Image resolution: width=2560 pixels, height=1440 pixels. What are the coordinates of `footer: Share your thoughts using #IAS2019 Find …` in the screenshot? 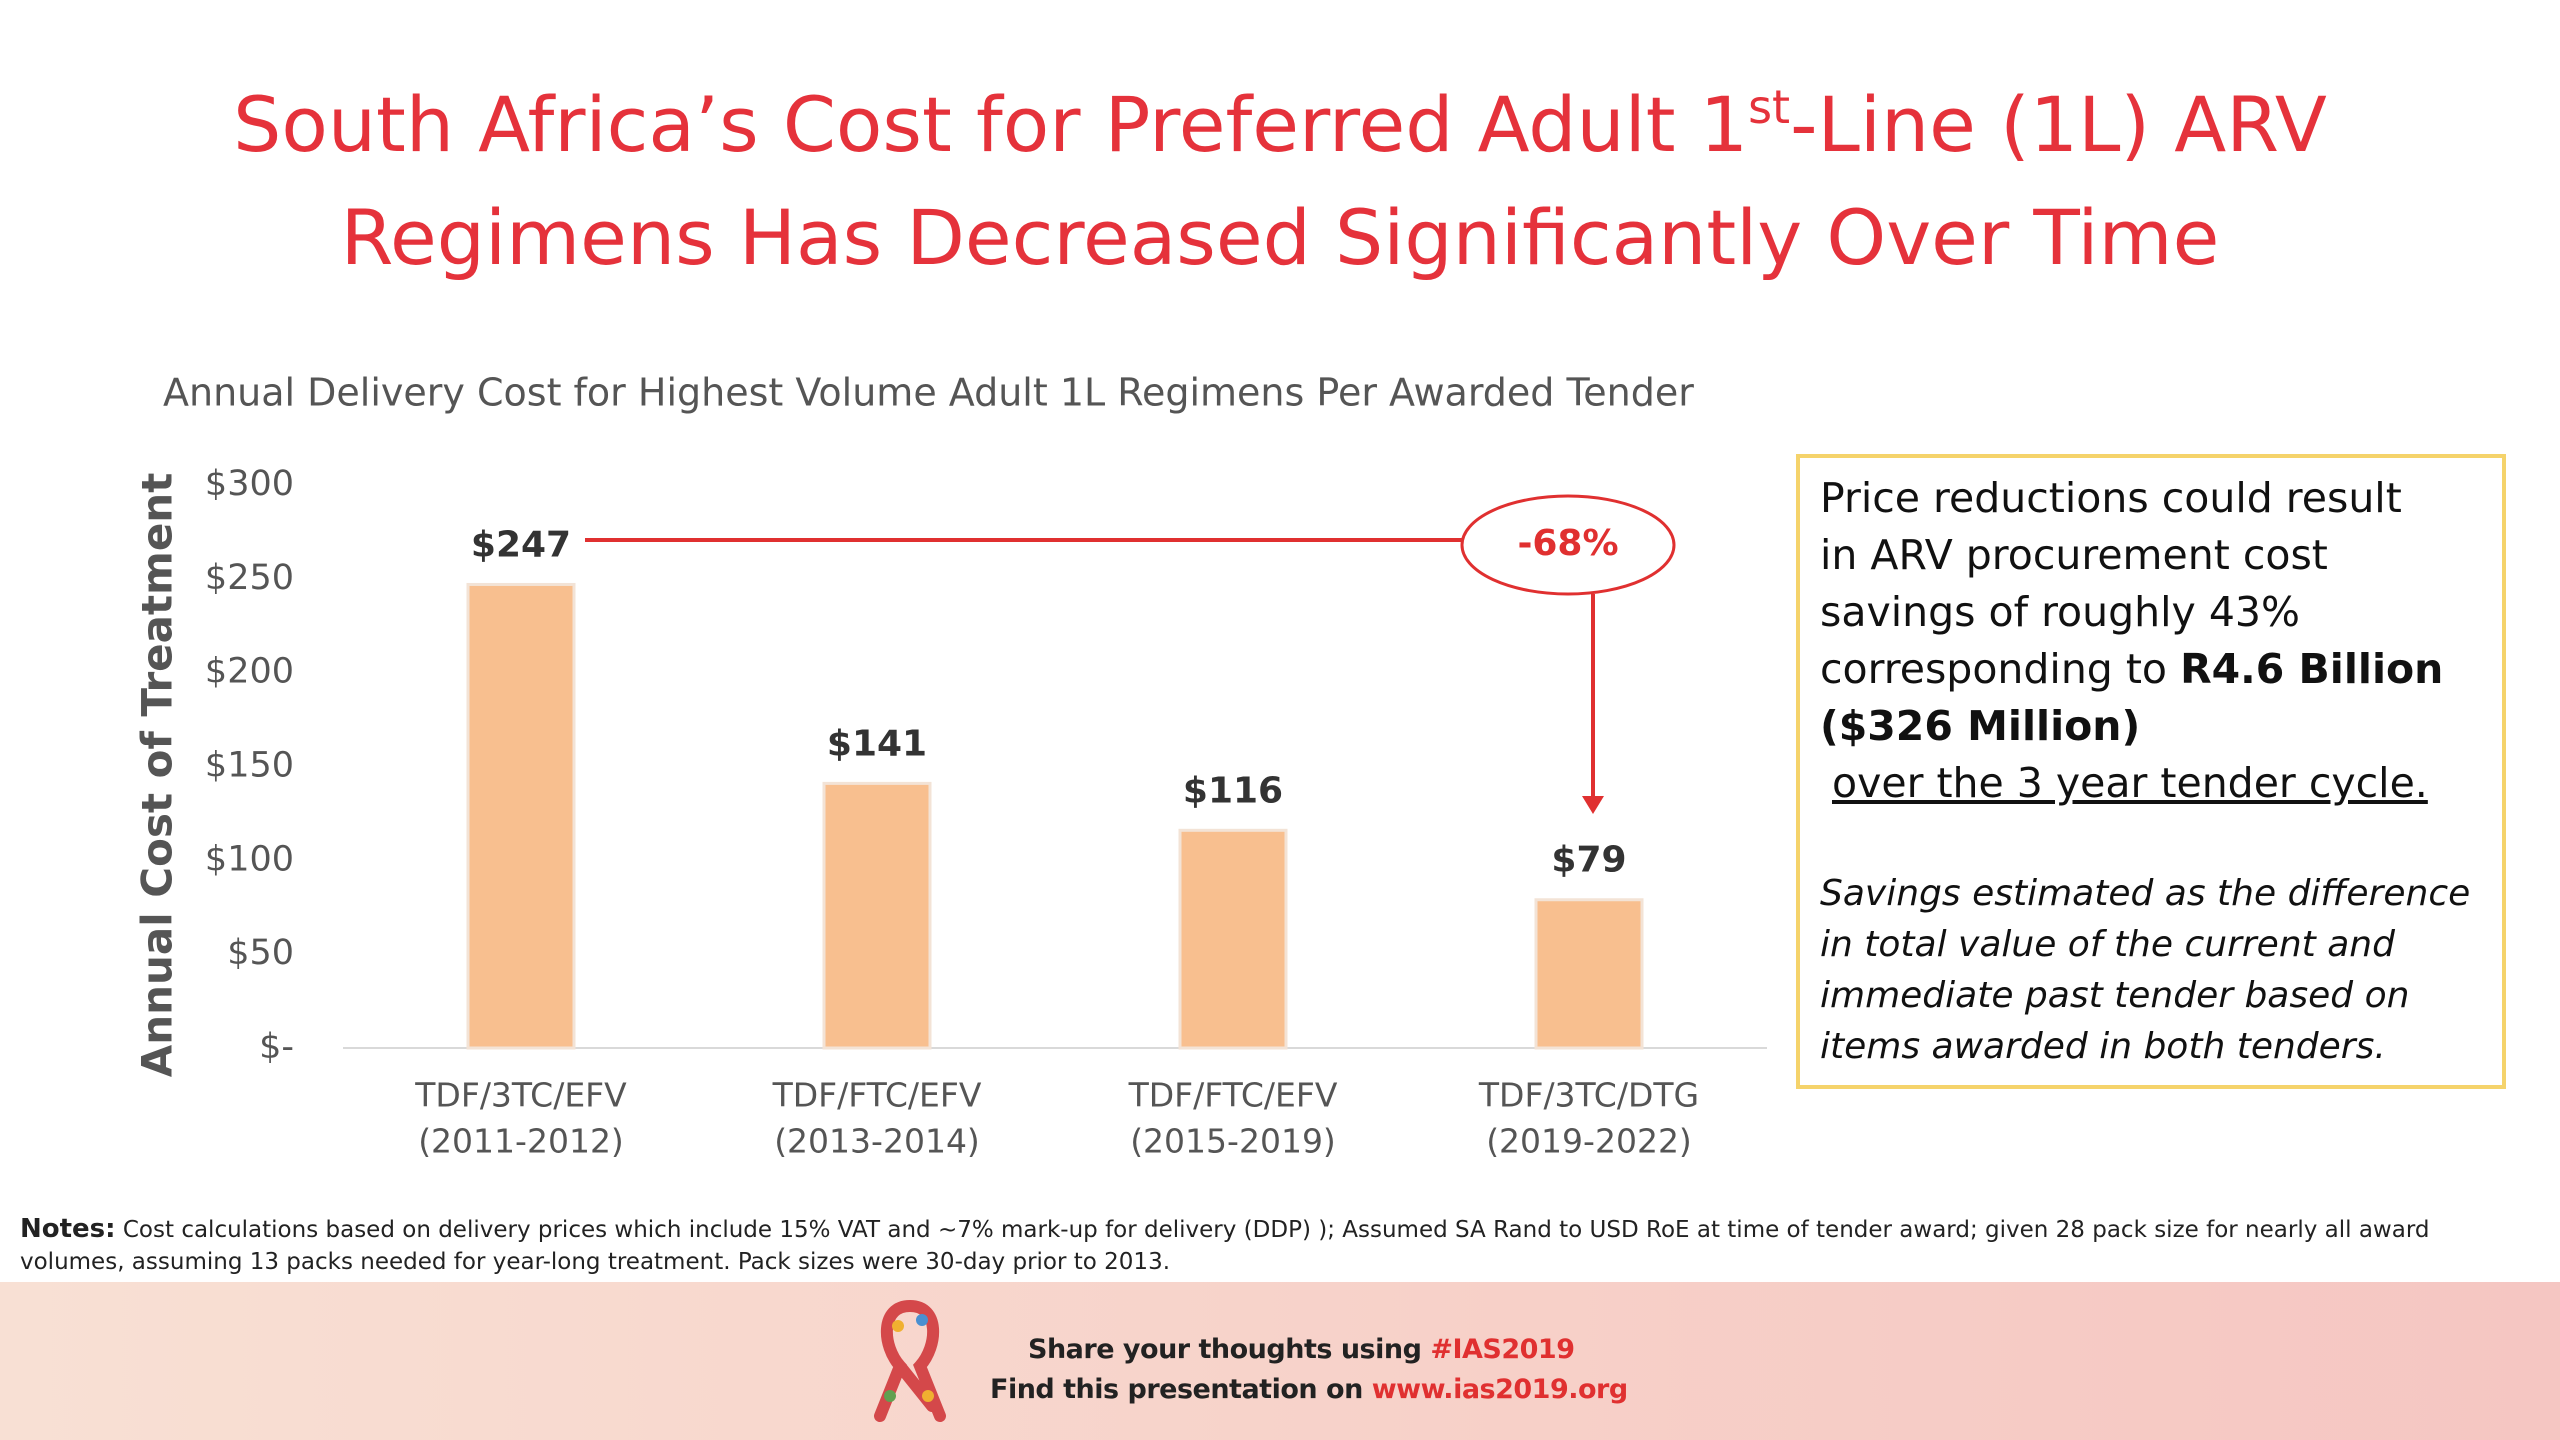 It's located at (1280, 1361).